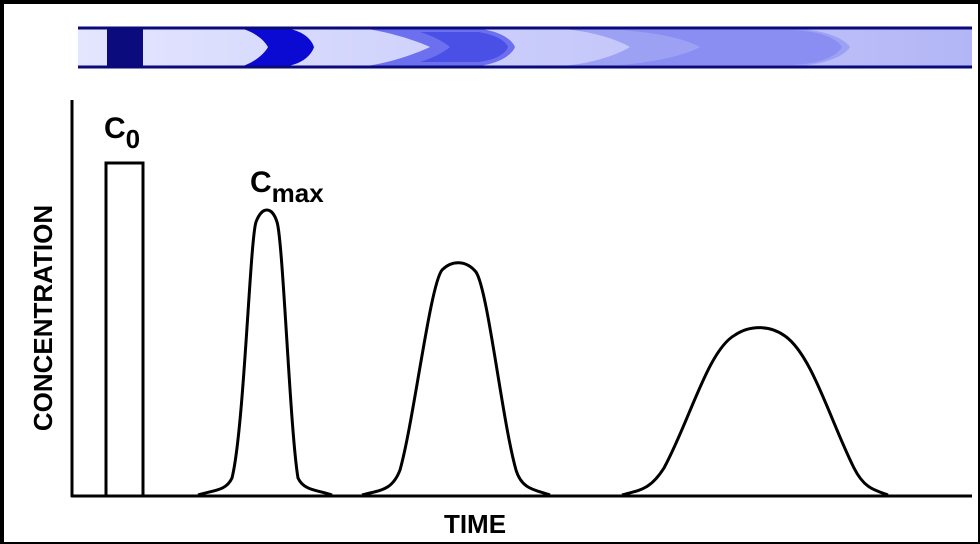 The image size is (980, 544). Describe the element at coordinates (43, 318) in the screenshot. I see `y-axis-label: CONCENTRATION` at that location.